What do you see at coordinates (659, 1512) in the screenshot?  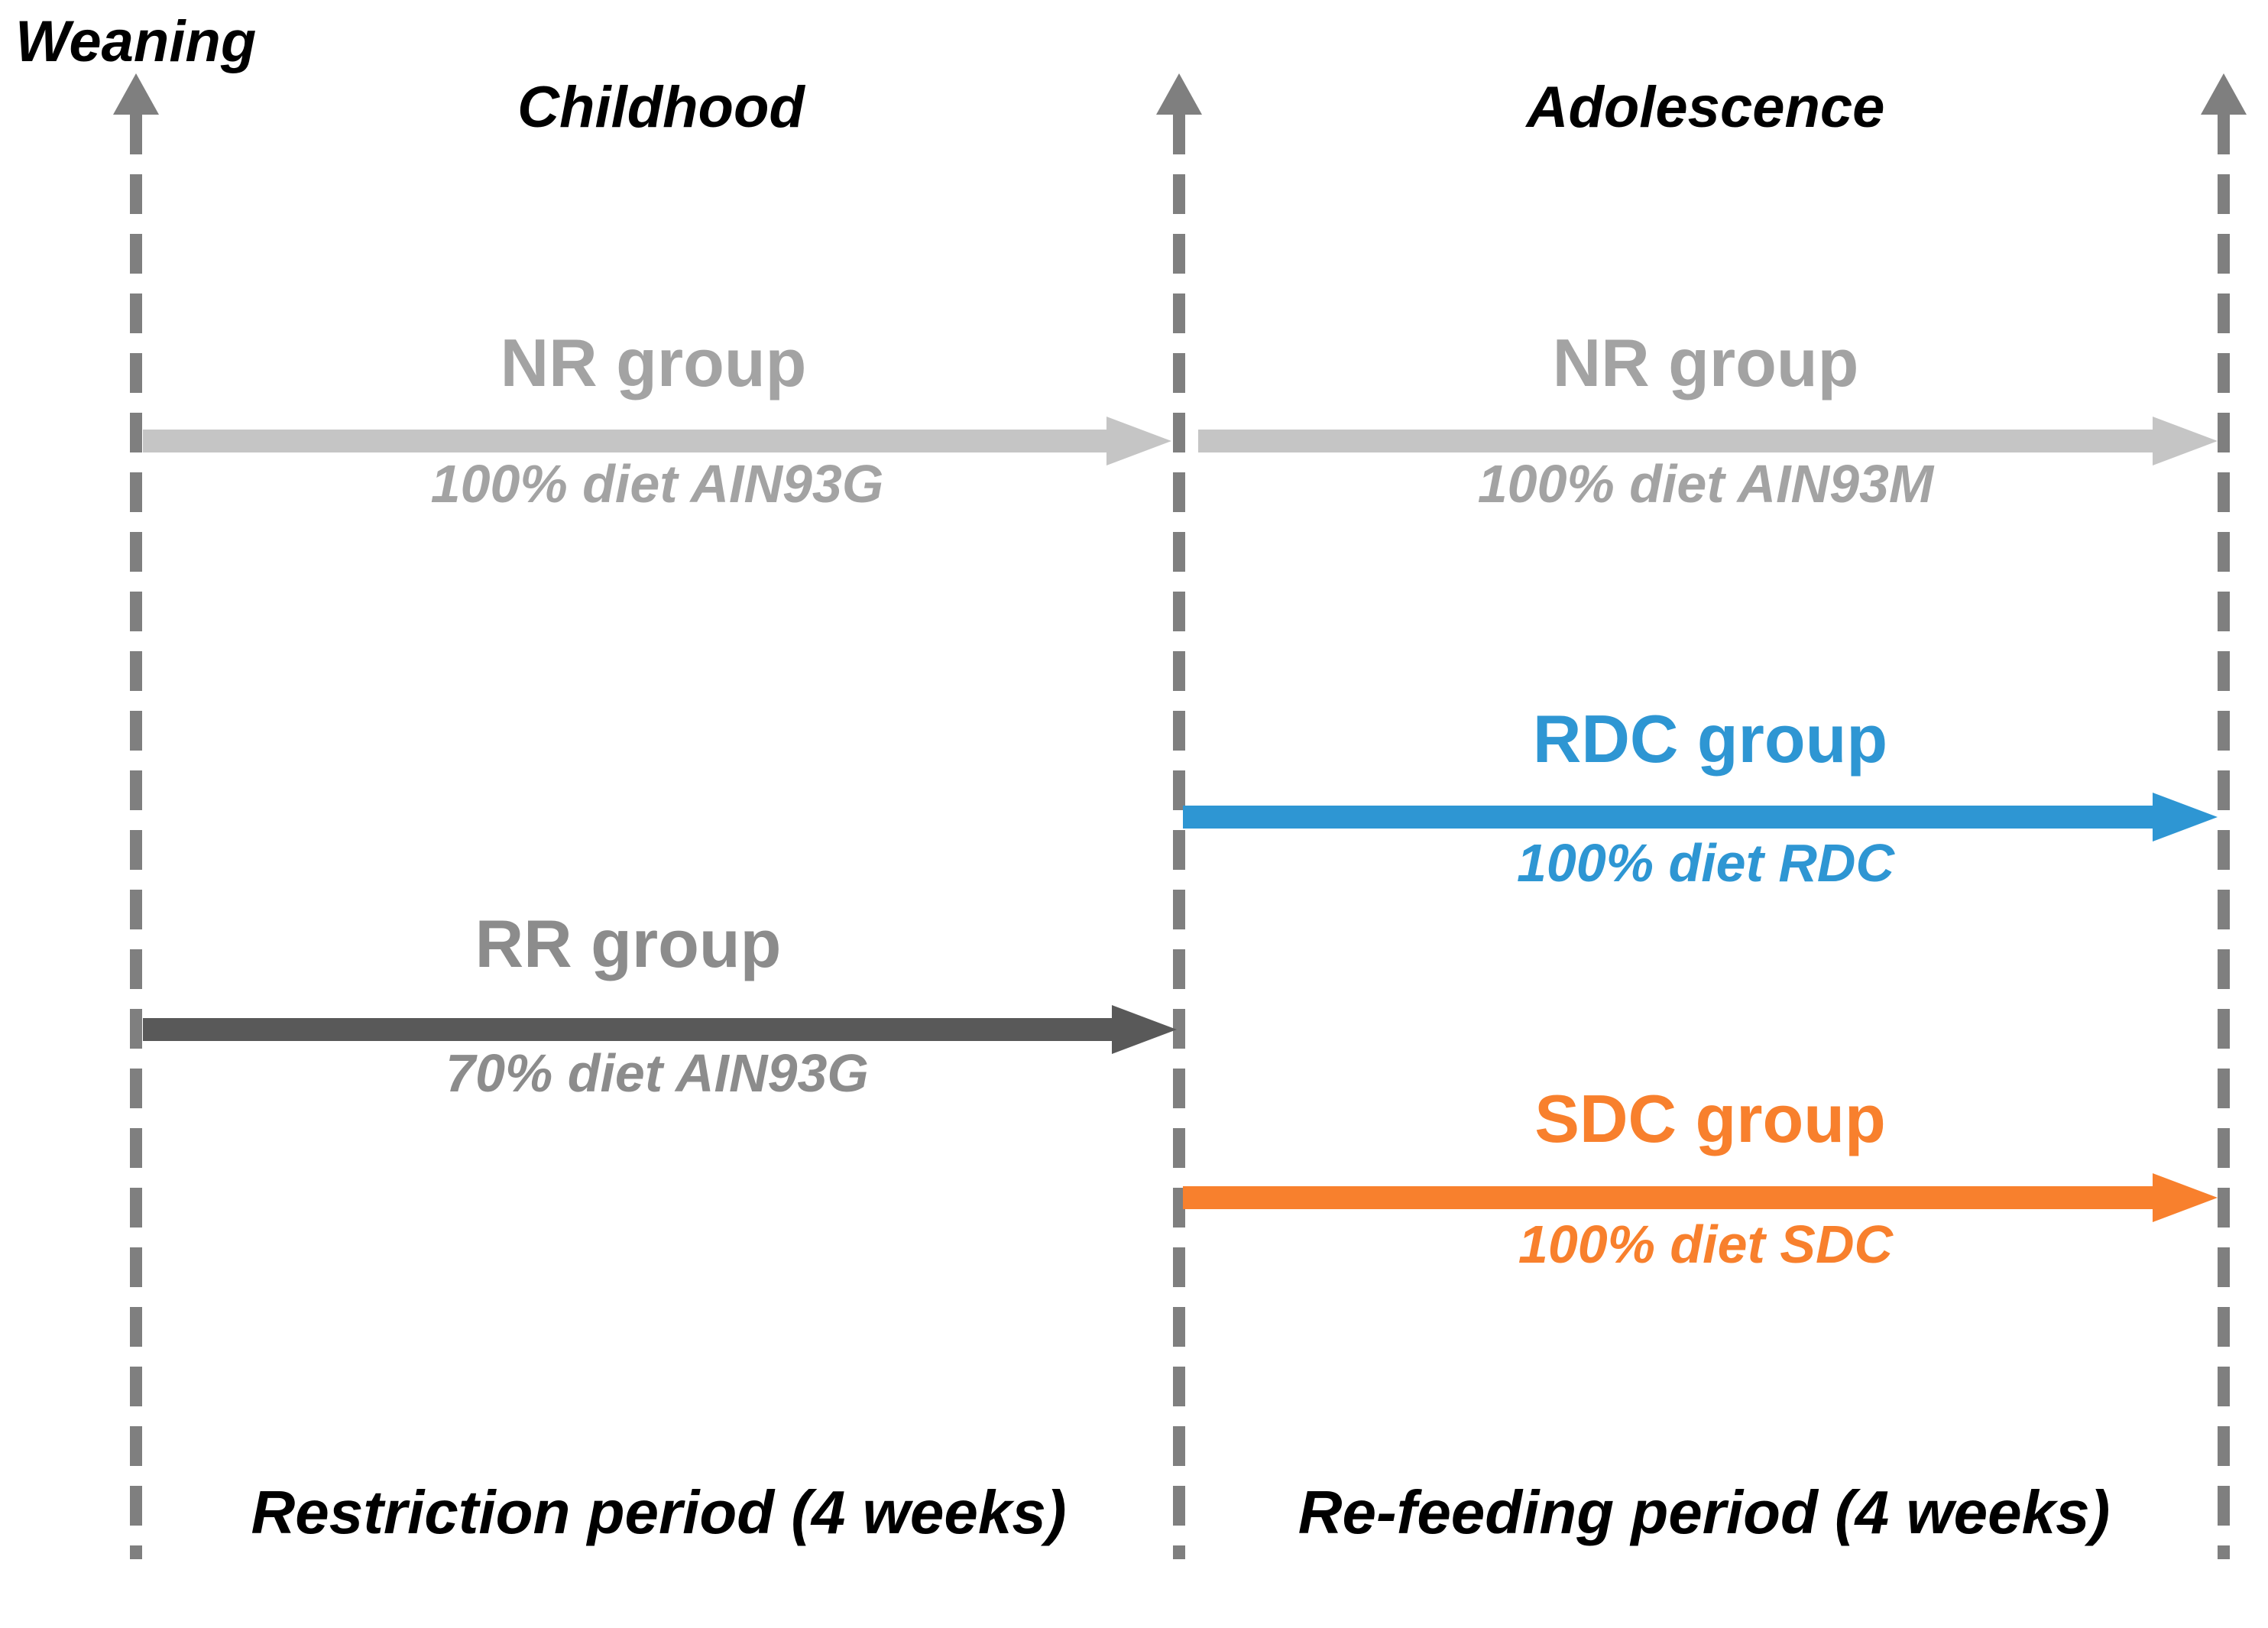 I see `restriction-period-label: Restriction period (4 weeks)` at bounding box center [659, 1512].